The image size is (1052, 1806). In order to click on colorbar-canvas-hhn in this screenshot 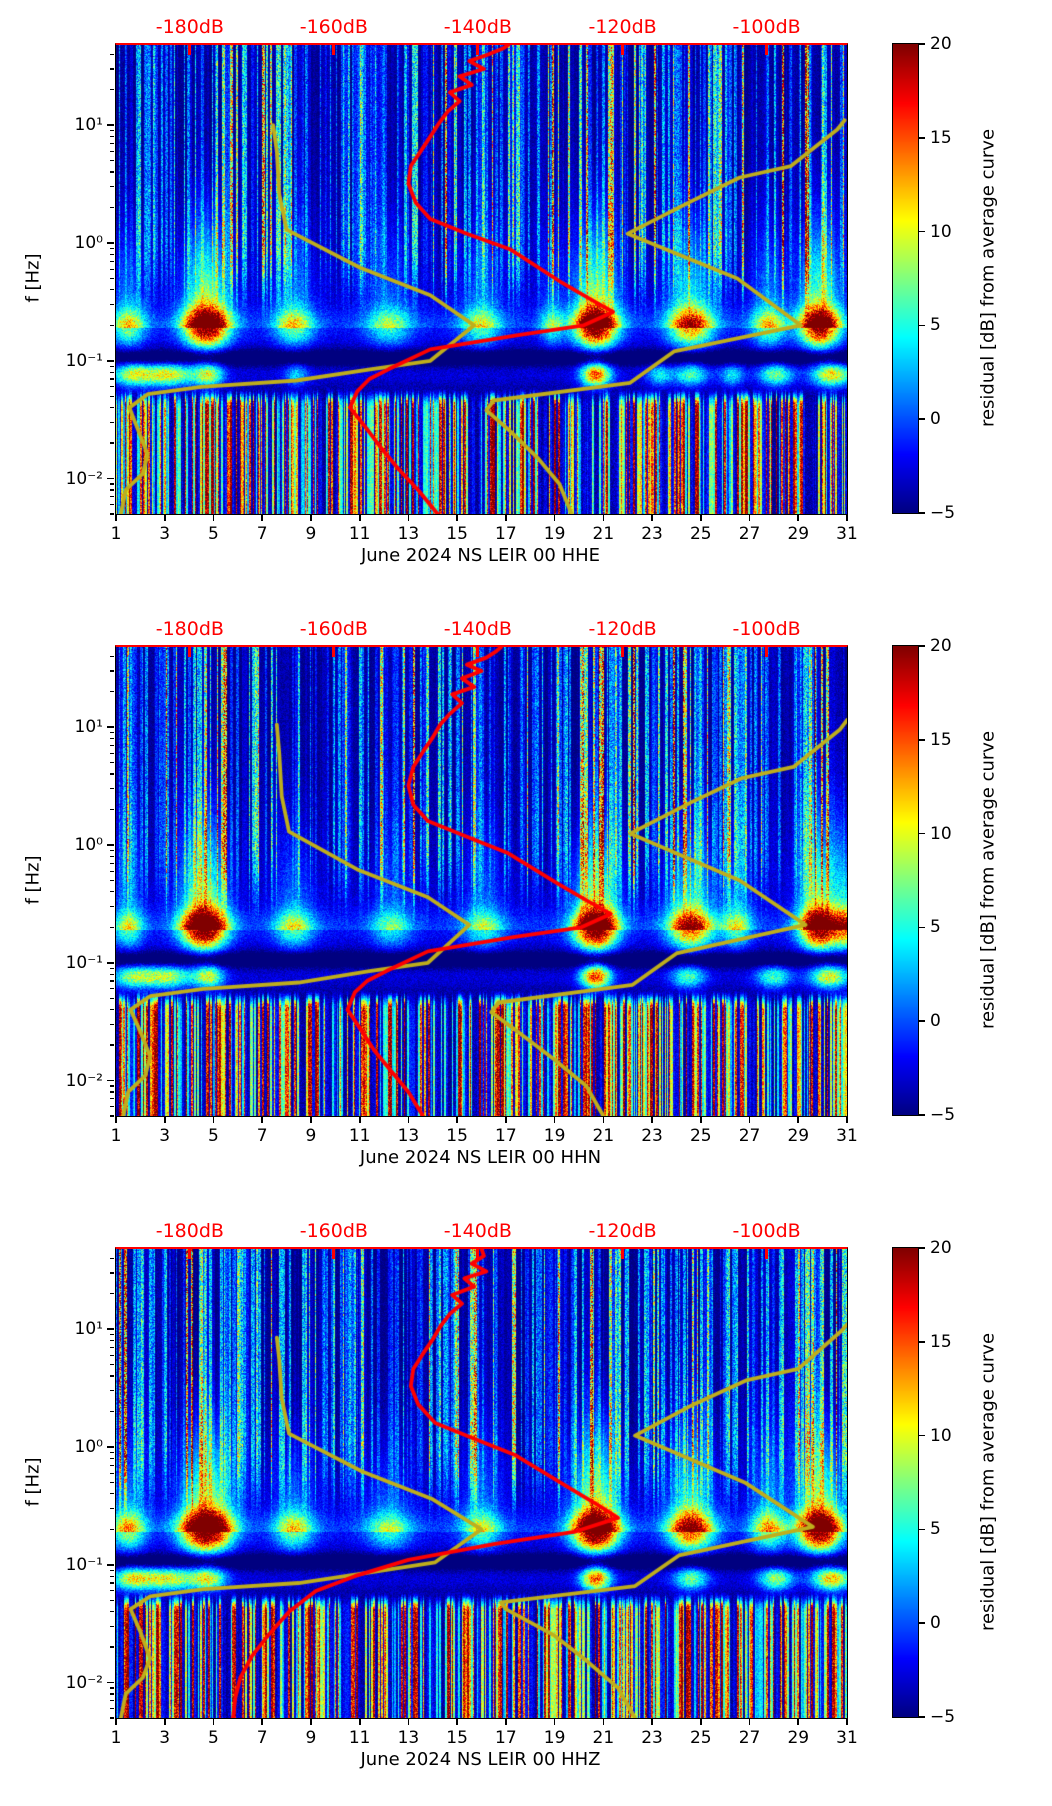, I will do `click(905, 880)`.